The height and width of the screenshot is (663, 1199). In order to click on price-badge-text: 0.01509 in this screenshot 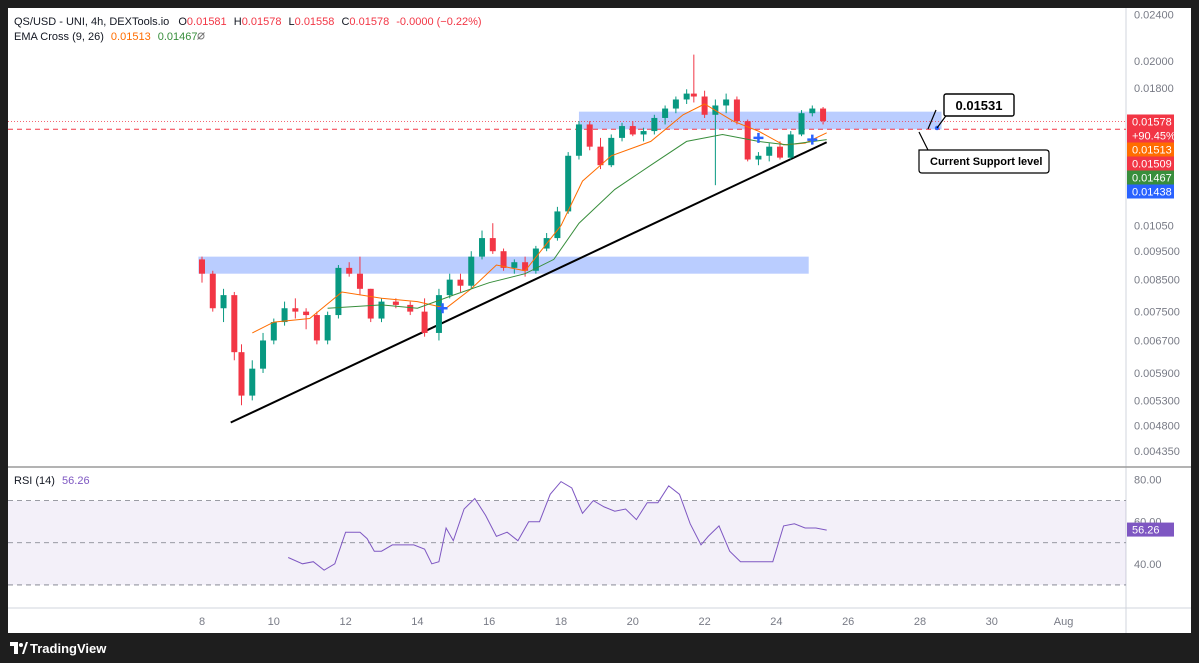, I will do `click(1152, 164)`.